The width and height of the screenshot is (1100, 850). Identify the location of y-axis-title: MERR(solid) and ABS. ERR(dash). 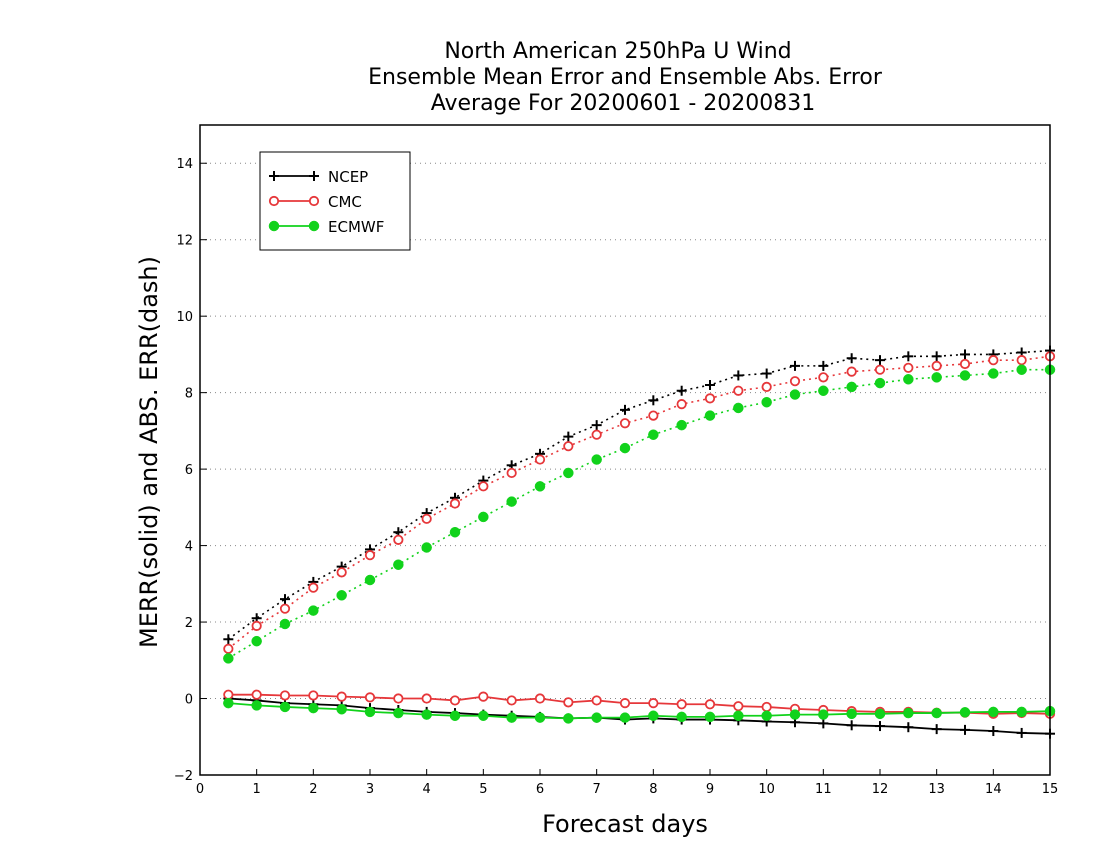
(149, 452).